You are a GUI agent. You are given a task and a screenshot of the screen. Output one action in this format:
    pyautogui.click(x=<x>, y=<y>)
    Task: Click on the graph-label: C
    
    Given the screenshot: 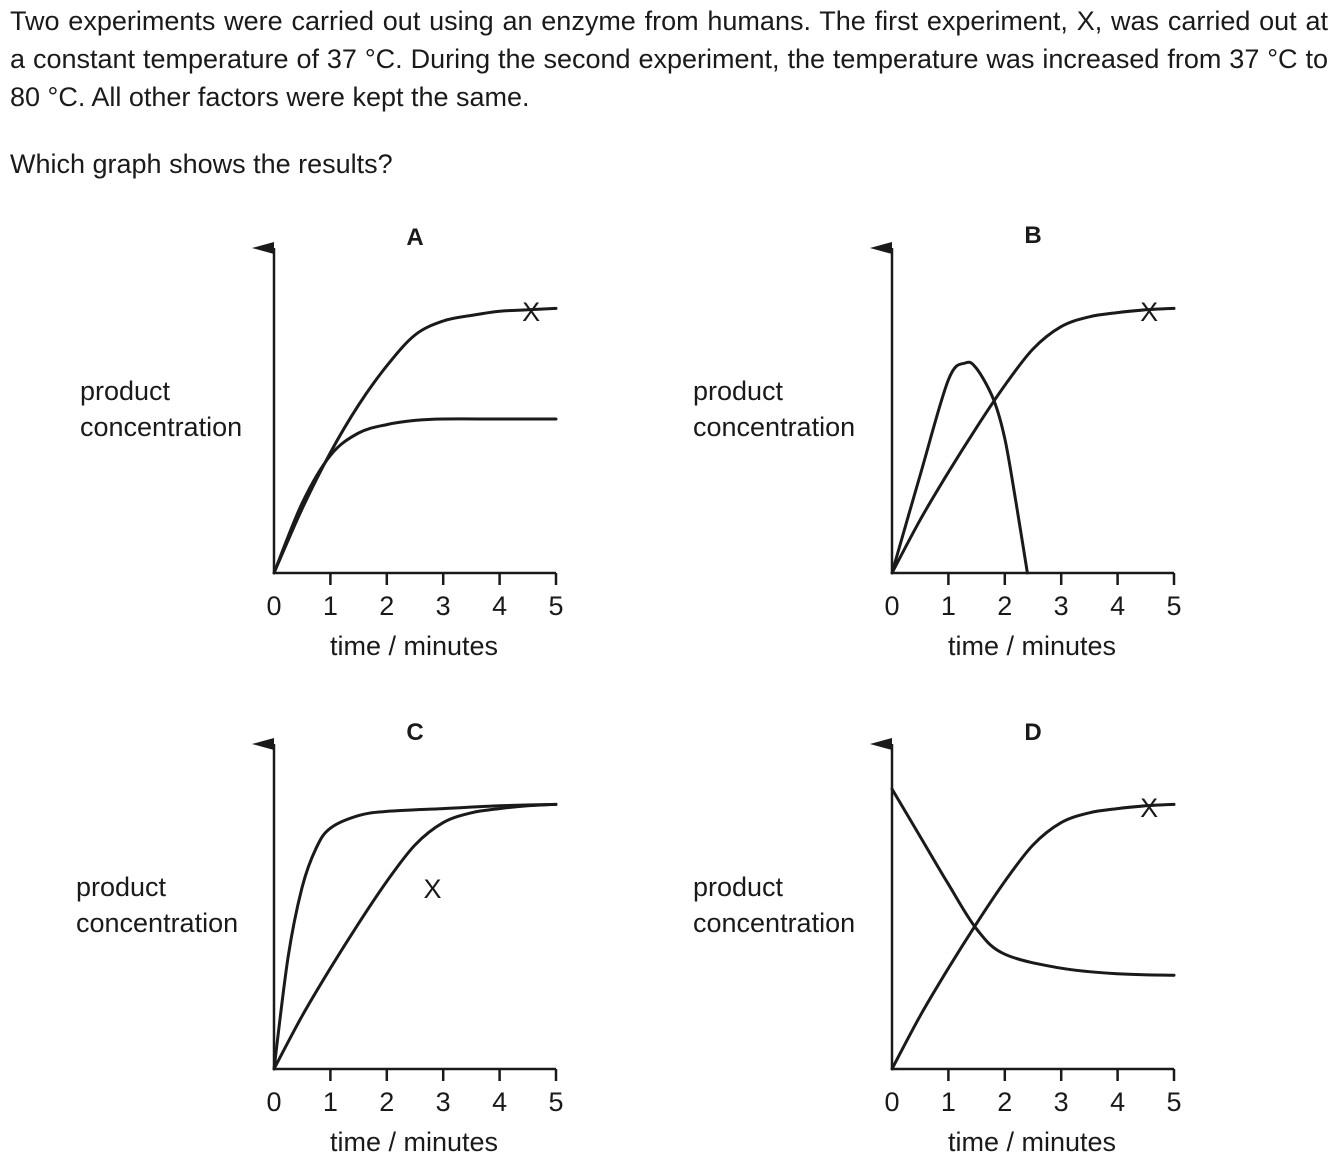 What is the action you would take?
    pyautogui.click(x=414, y=732)
    